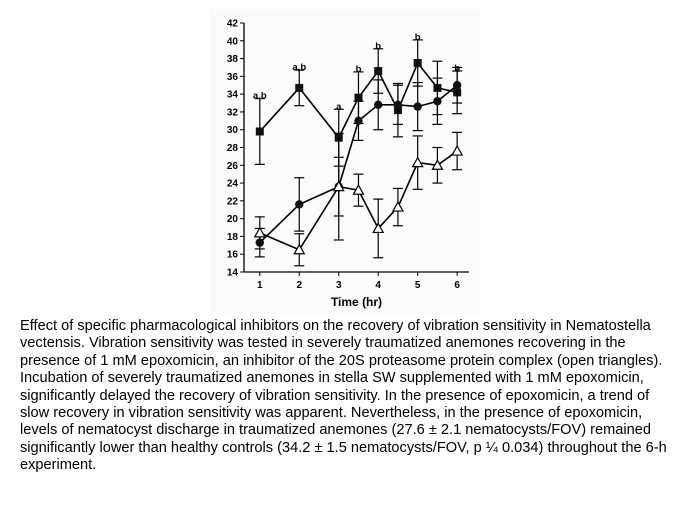 This screenshot has width=680, height=510. Describe the element at coordinates (299, 285) in the screenshot. I see `x-tick-label: 2` at that location.